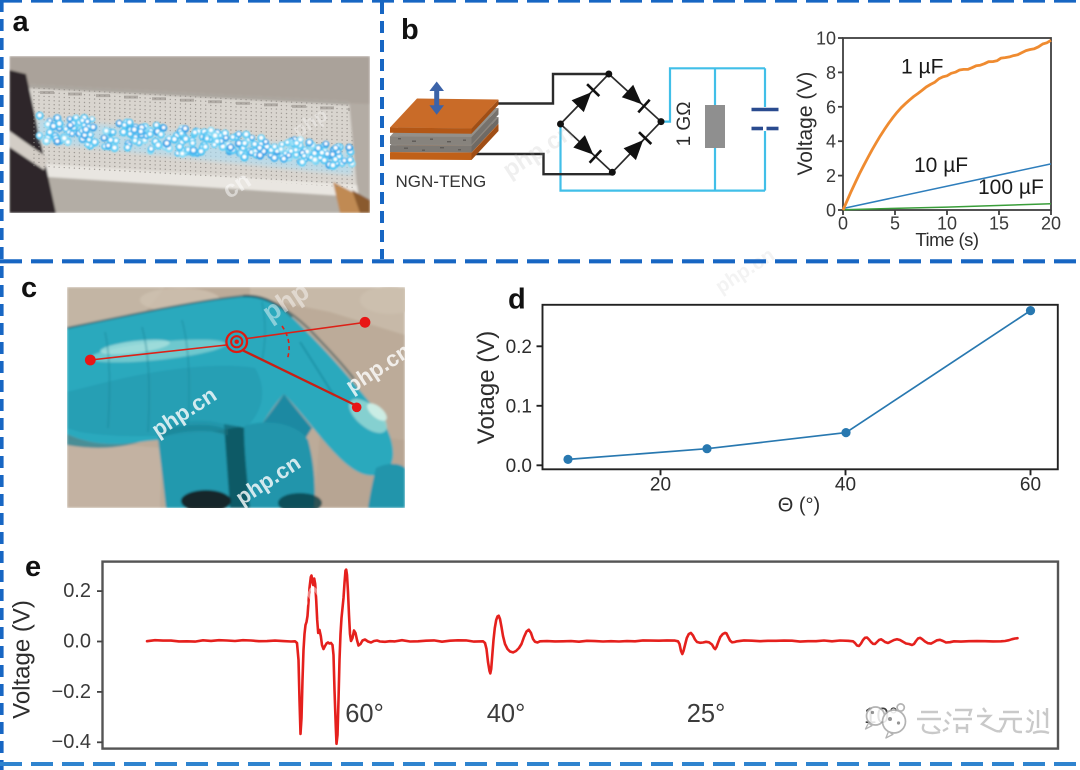 The image size is (1080, 770). I want to click on svg-text: 25°, so click(706, 714).